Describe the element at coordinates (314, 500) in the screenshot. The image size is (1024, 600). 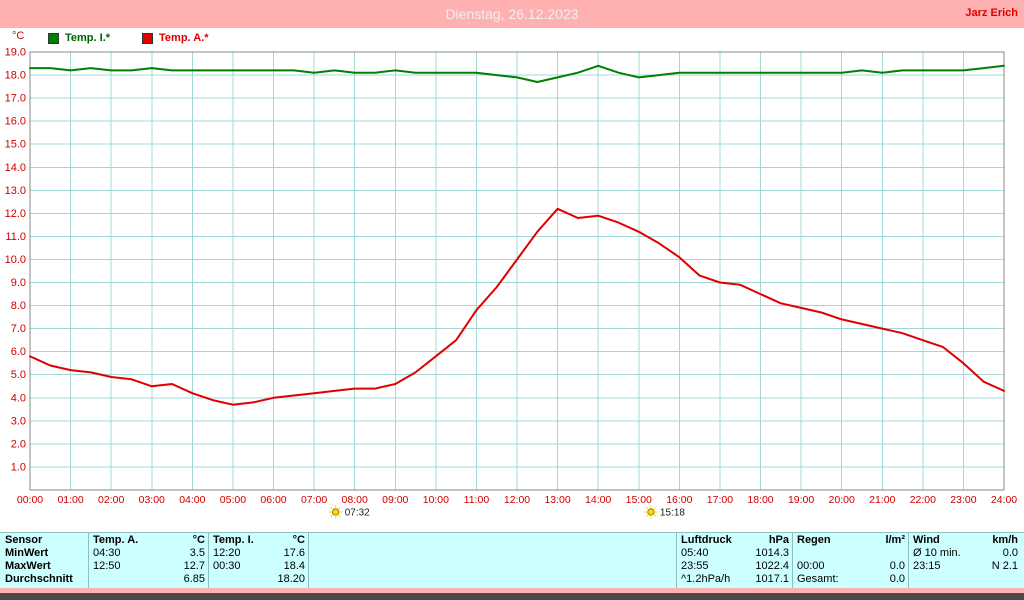
I see `svg-text: 07:00` at that location.